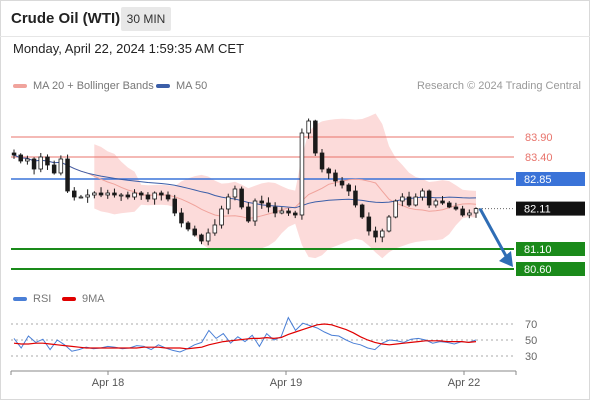  I want to click on rsi-tick-50: 50, so click(531, 341).